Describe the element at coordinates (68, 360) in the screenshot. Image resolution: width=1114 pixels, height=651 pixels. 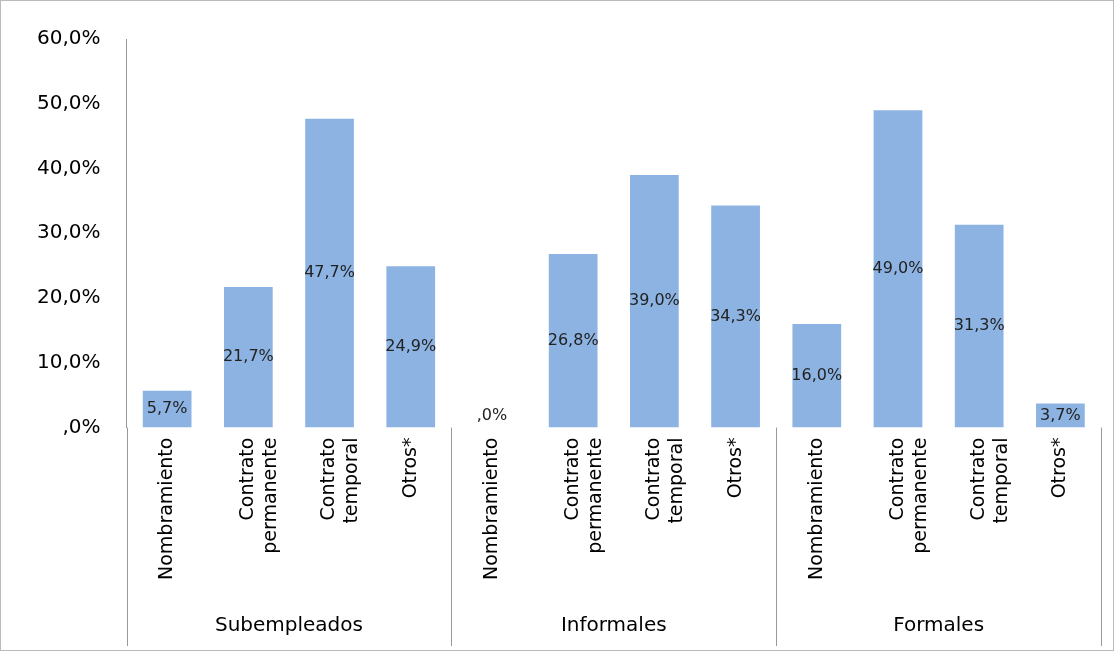
I see `y-tick-label: 10,0%` at that location.